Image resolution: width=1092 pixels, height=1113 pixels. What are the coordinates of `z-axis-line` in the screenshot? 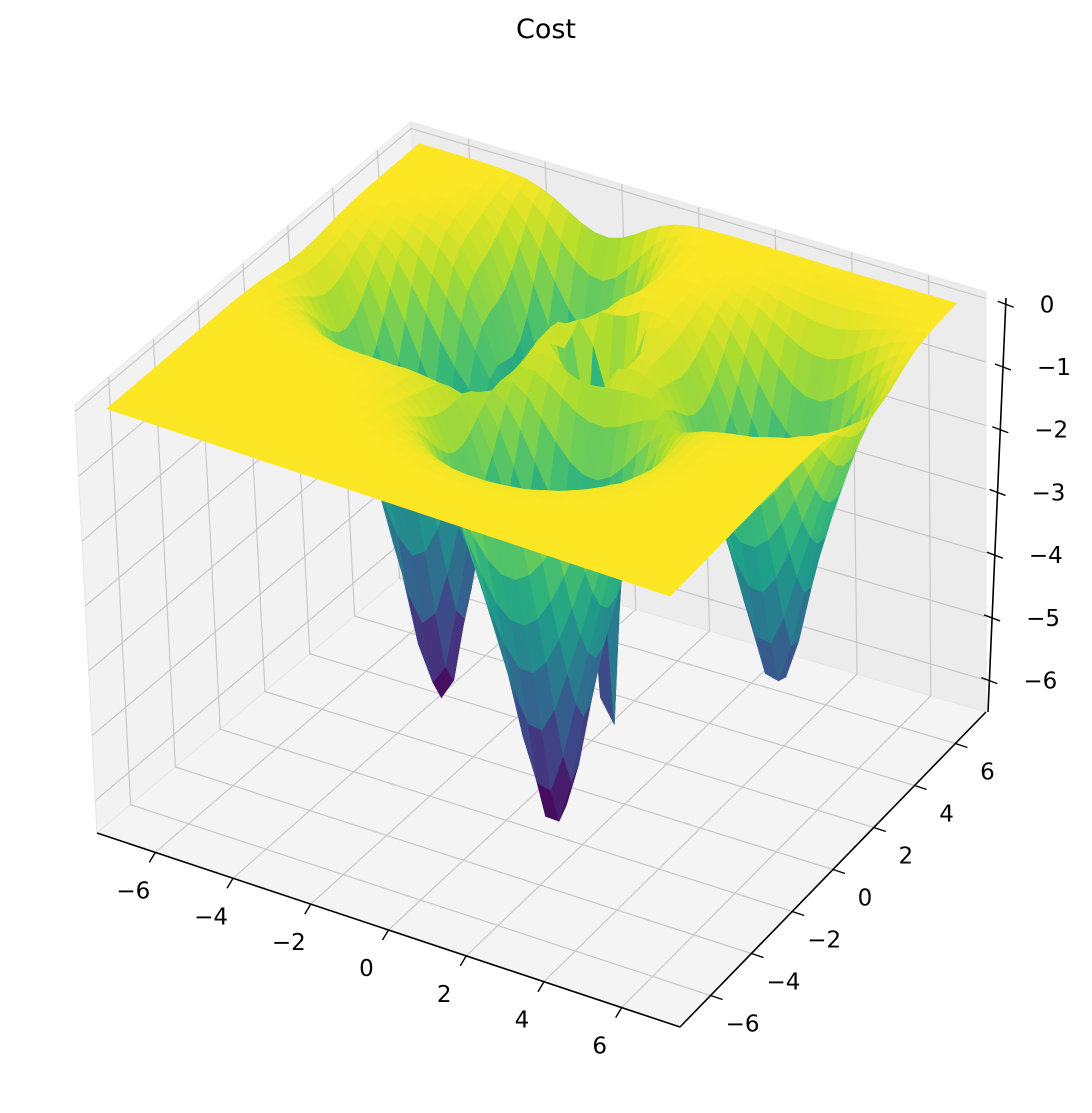 It's located at (997, 505).